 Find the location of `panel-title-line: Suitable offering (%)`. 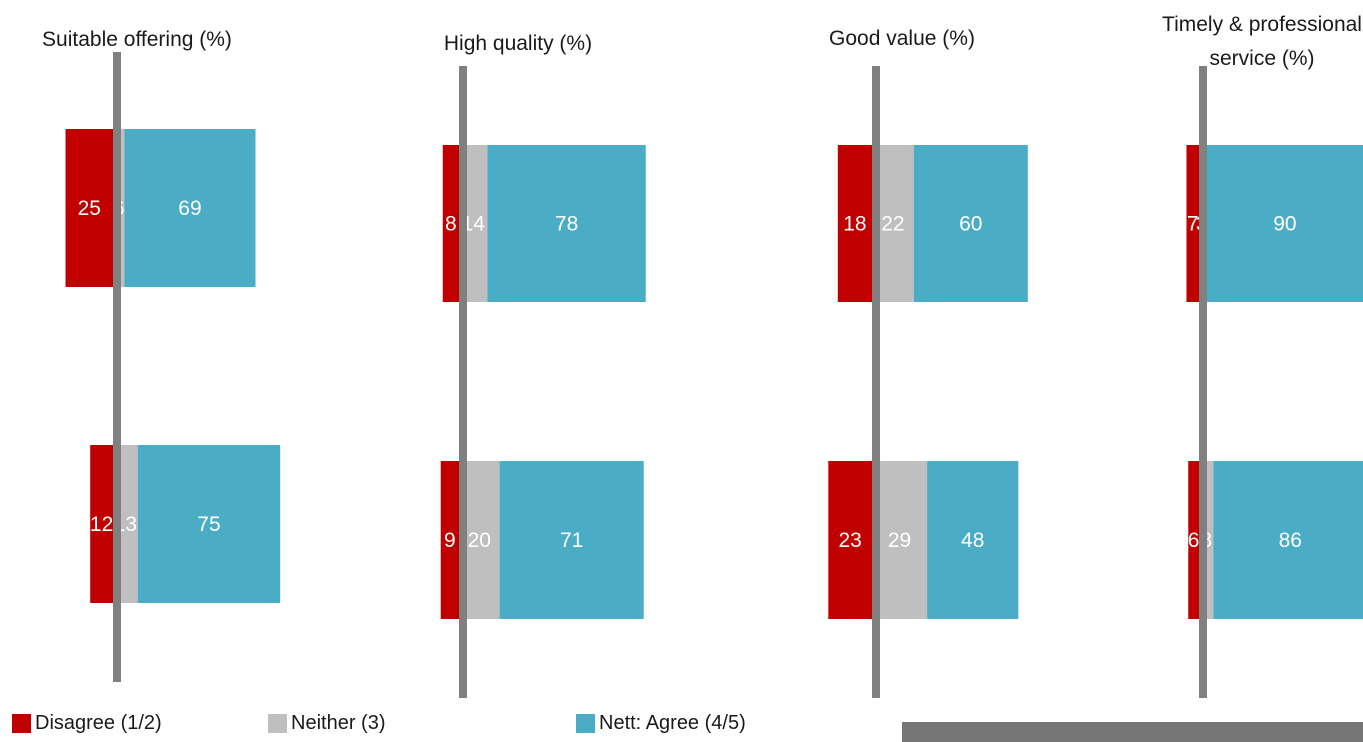

panel-title-line: Suitable offering (%) is located at coordinates (137, 39).